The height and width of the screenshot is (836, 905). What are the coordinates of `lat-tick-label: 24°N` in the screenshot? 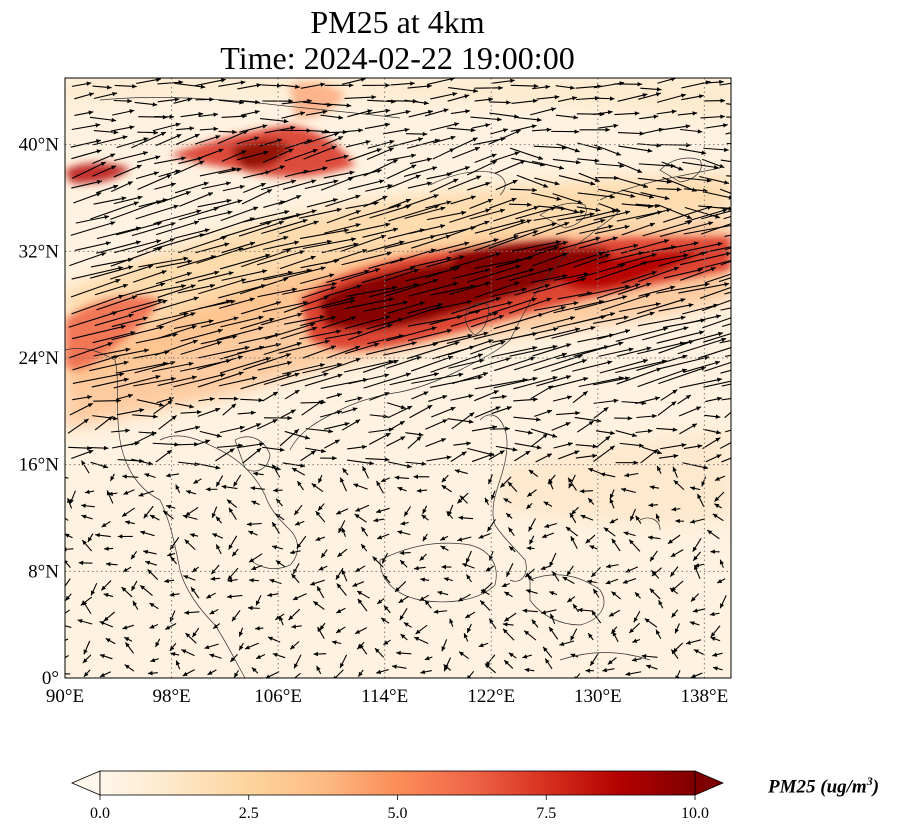 It's located at (39, 358).